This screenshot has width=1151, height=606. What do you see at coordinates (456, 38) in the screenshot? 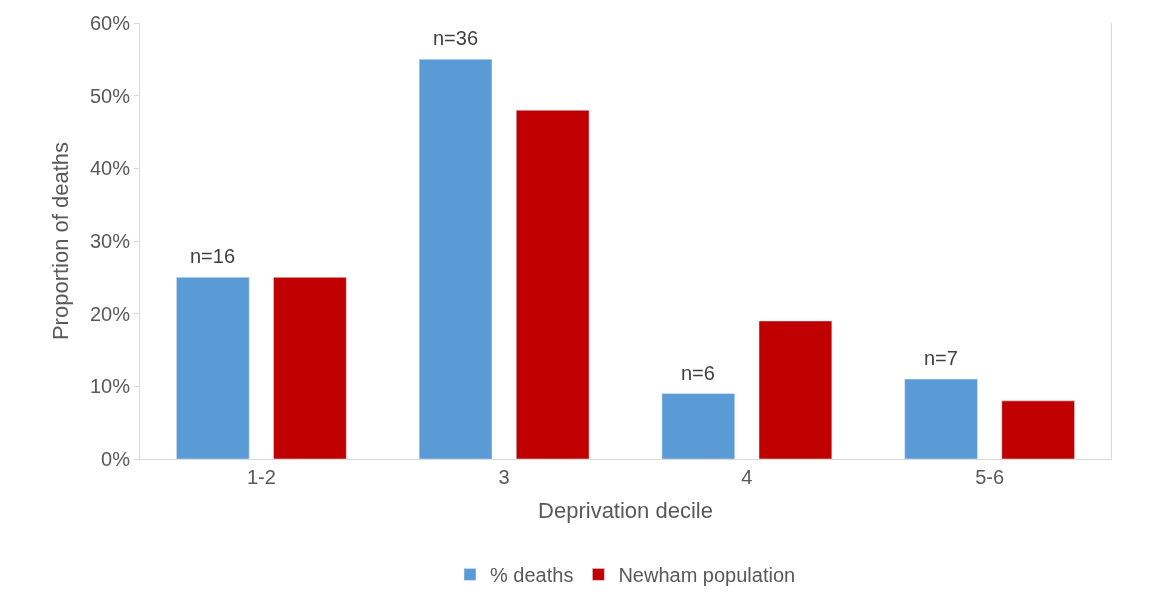
I see `annotation: n=36` at bounding box center [456, 38].